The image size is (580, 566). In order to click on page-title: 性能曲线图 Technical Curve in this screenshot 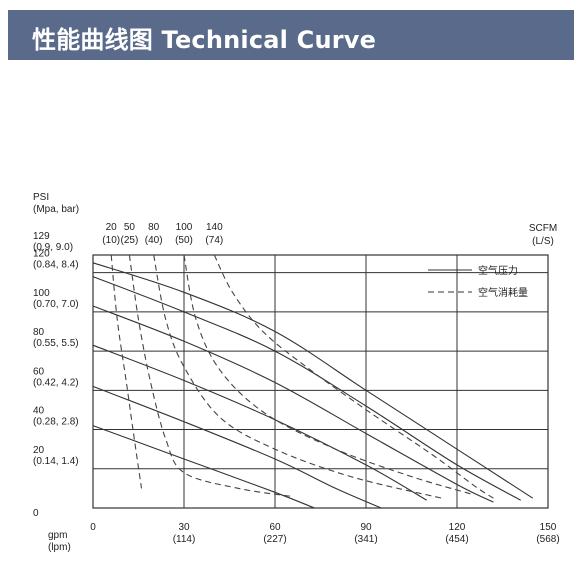, I will do `click(204, 40)`.